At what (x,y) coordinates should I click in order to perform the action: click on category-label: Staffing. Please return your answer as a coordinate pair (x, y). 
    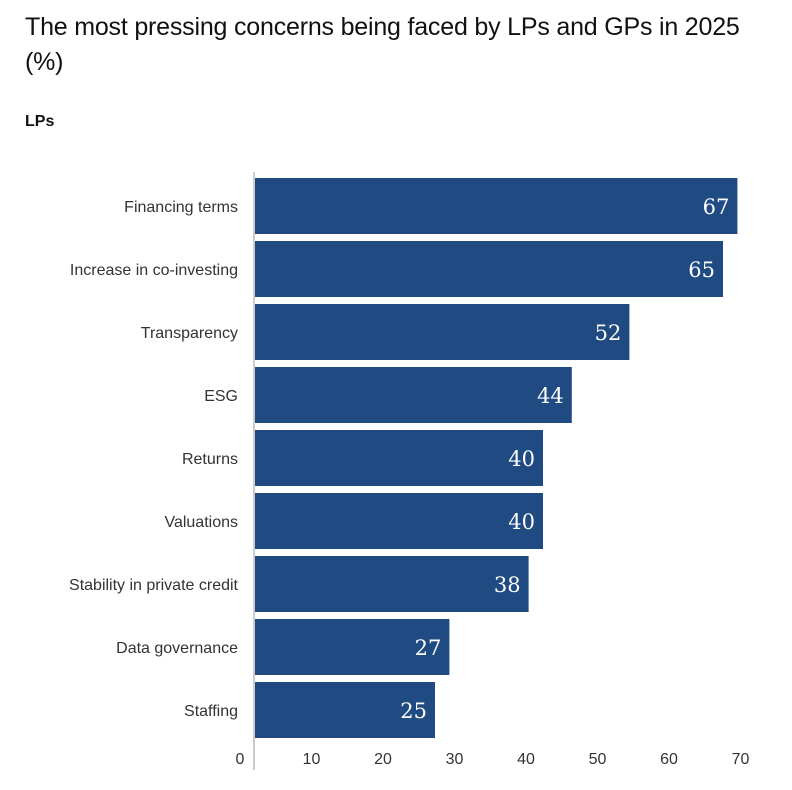
    Looking at the image, I should click on (211, 711).